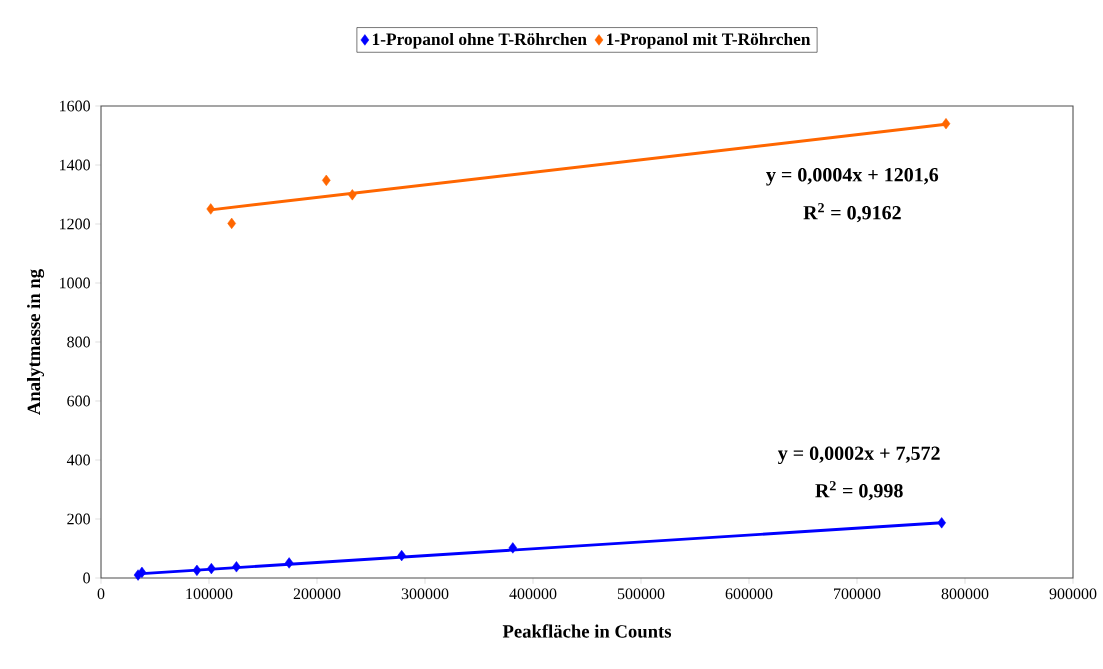 The height and width of the screenshot is (669, 1103). What do you see at coordinates (852, 176) in the screenshot?
I see `annotation: y = 0,0004x + 1201,6` at bounding box center [852, 176].